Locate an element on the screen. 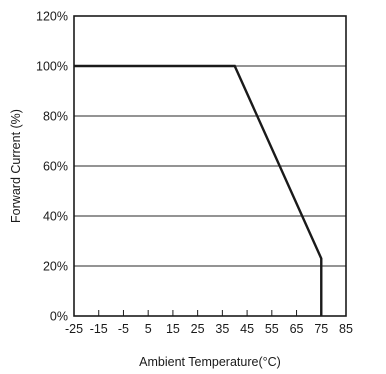 The height and width of the screenshot is (374, 386). x-axis-ticks is located at coordinates (210, 313).